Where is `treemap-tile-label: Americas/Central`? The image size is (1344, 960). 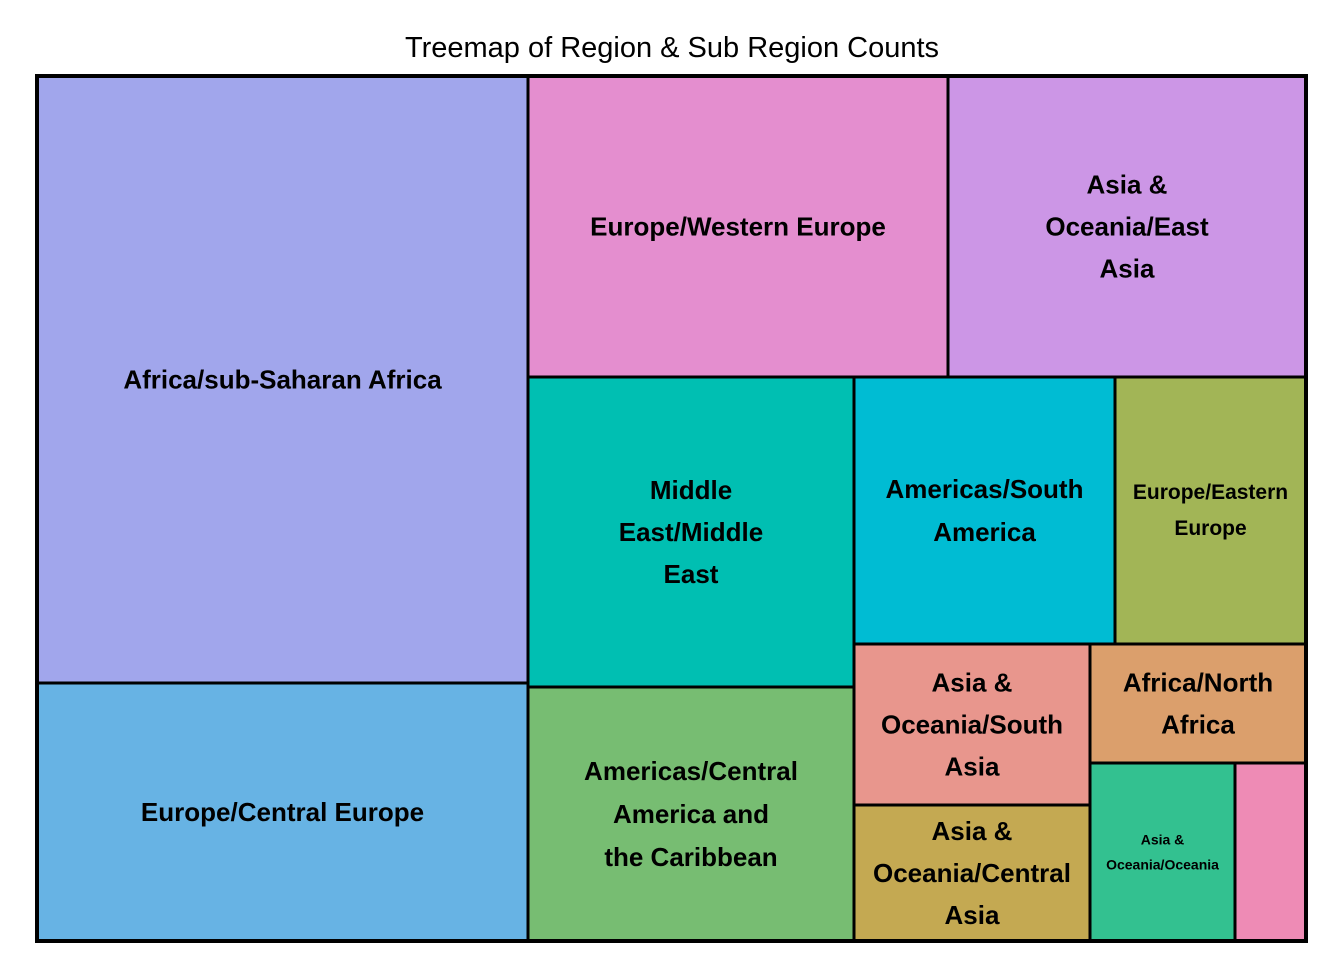 treemap-tile-label: Americas/Central is located at coordinates (691, 771).